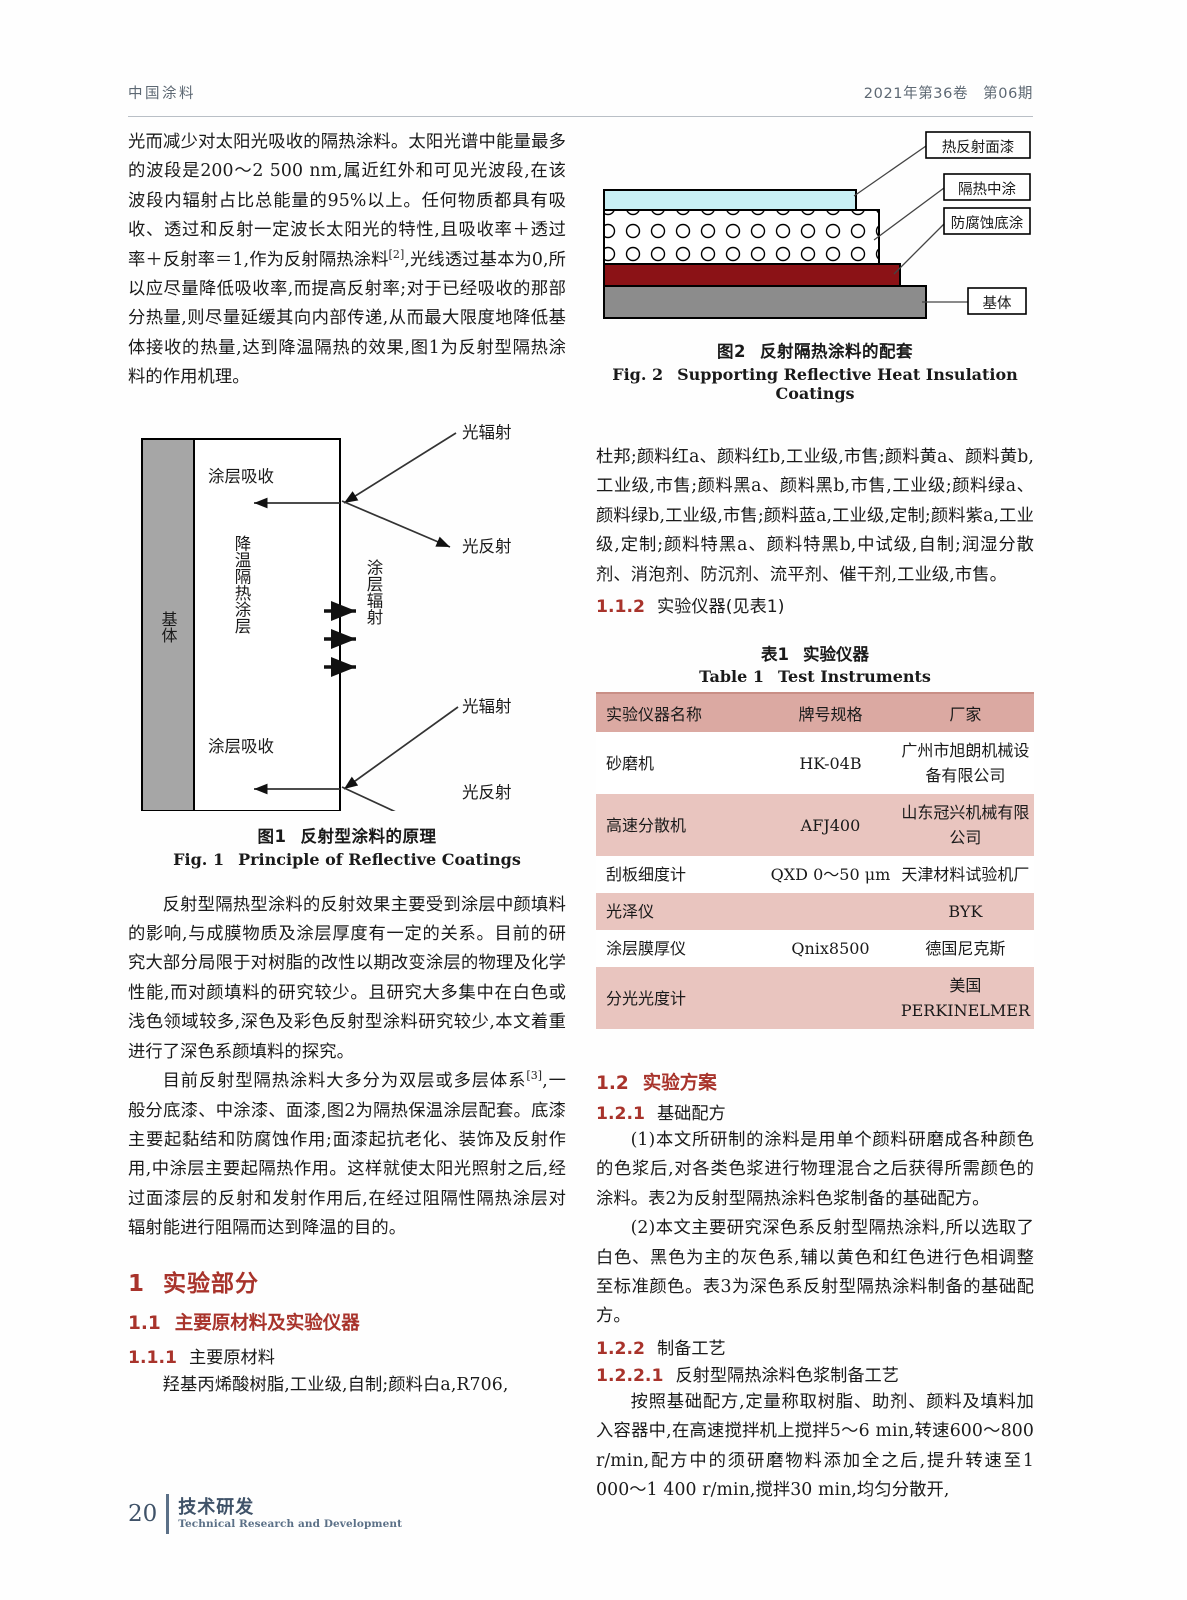 This screenshot has height=1600, width=1187. Describe the element at coordinates (680, 998) in the screenshot. I see `cell-instrument-name: 分光光度计` at that location.